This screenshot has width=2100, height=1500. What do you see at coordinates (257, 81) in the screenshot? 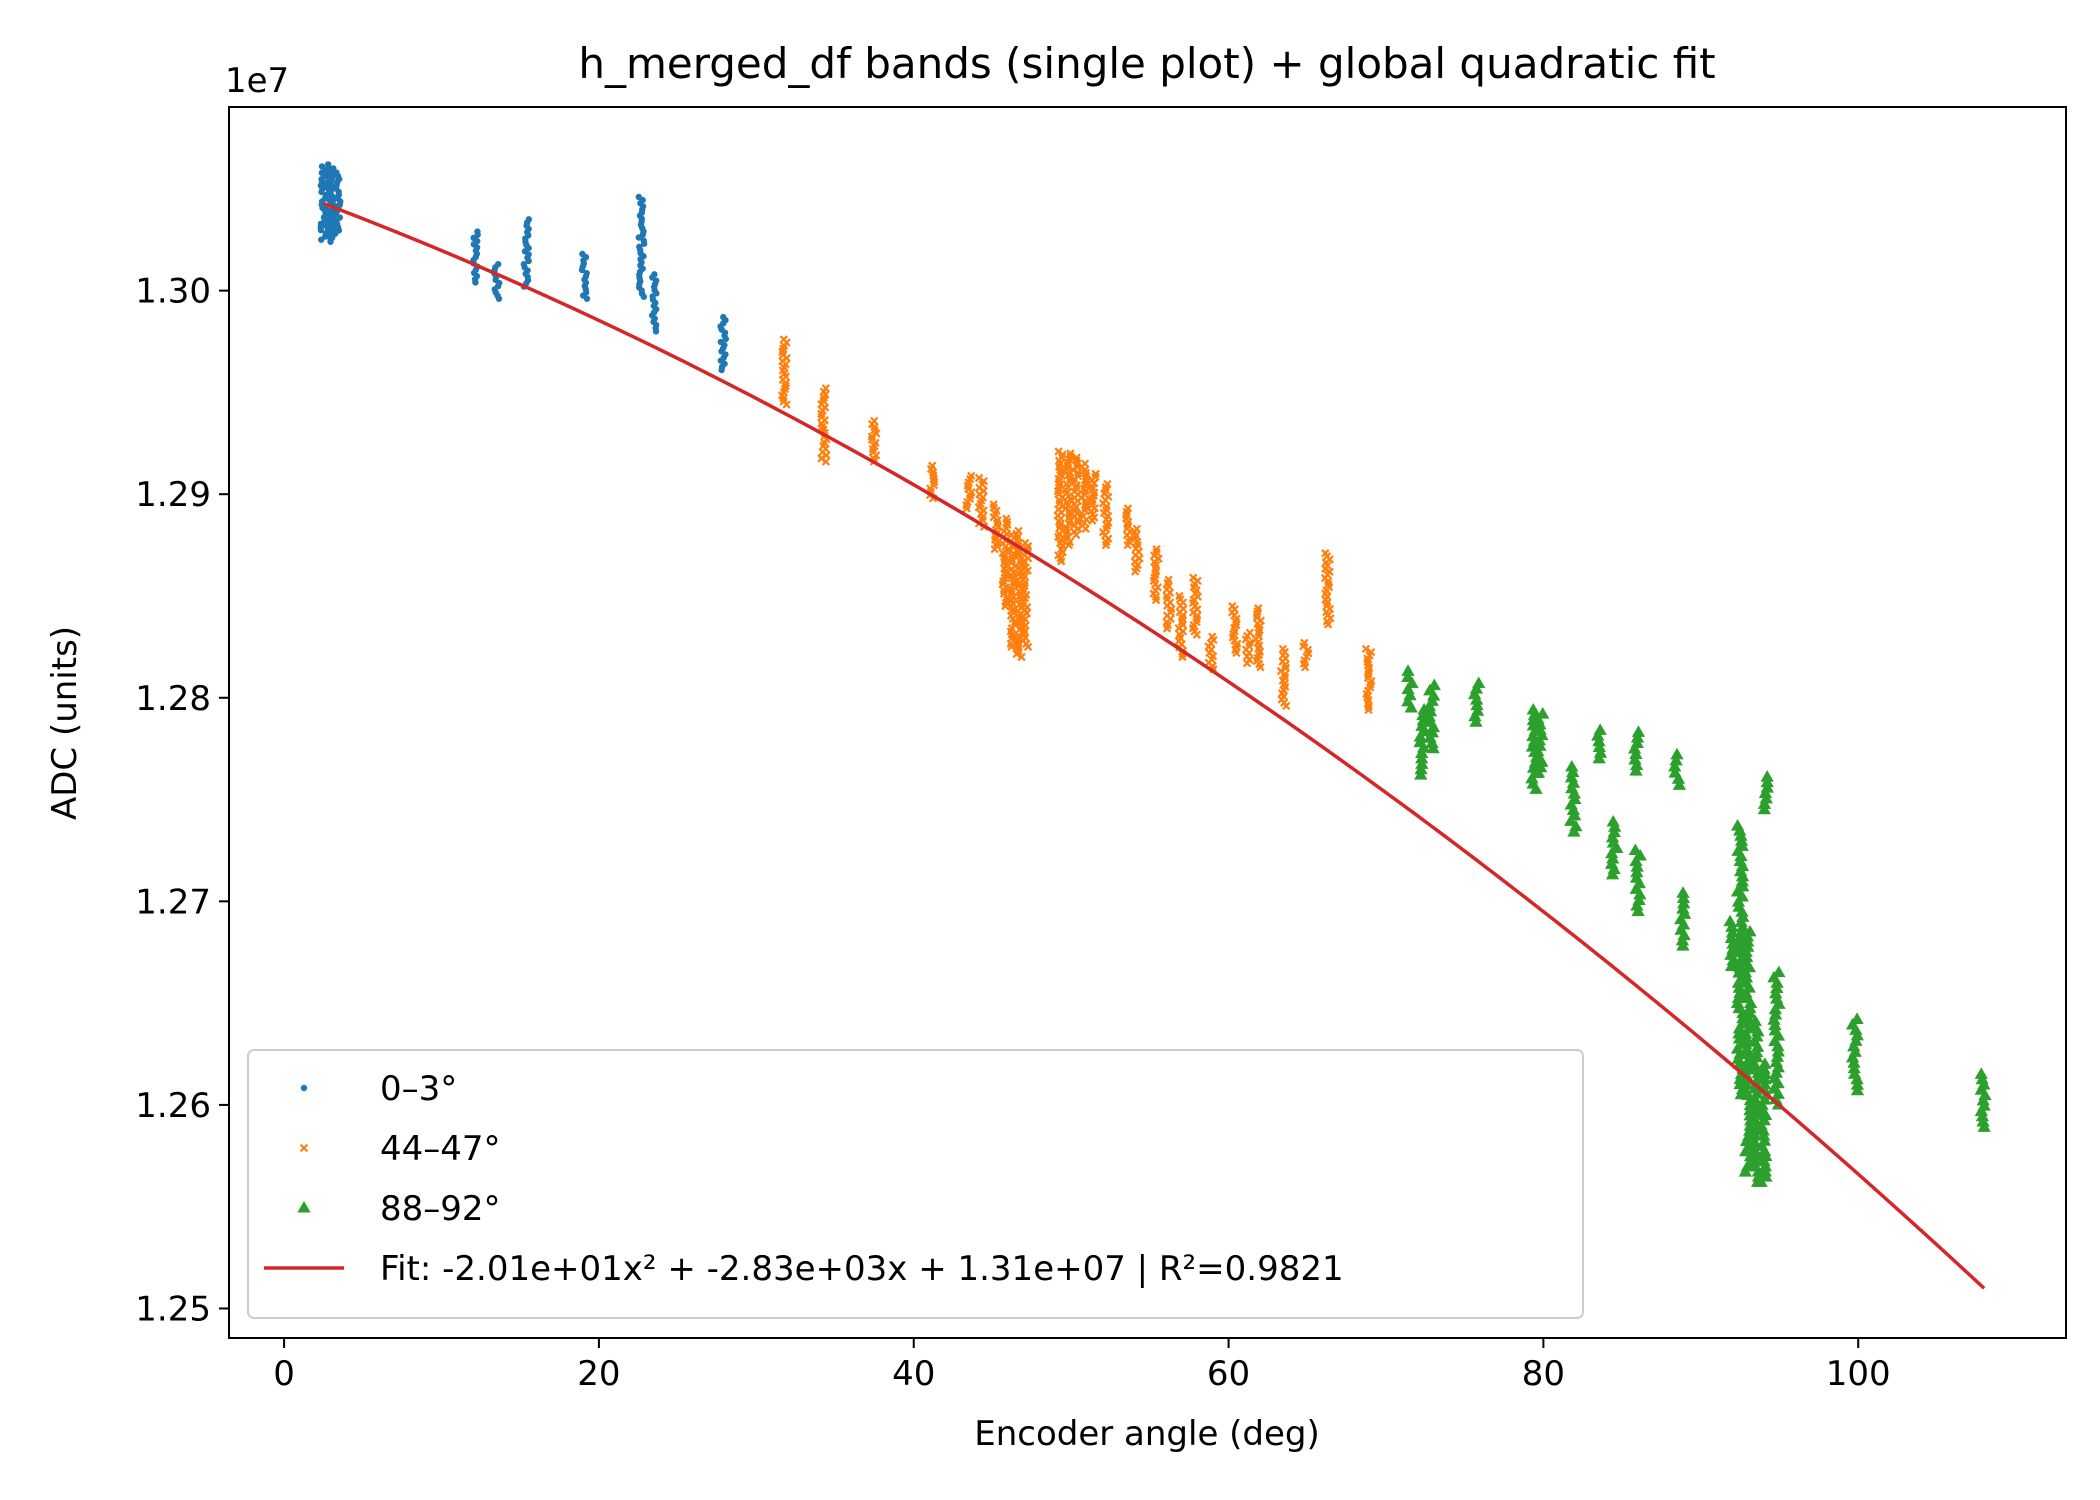
I see `y-offset-label: 1e7` at bounding box center [257, 81].